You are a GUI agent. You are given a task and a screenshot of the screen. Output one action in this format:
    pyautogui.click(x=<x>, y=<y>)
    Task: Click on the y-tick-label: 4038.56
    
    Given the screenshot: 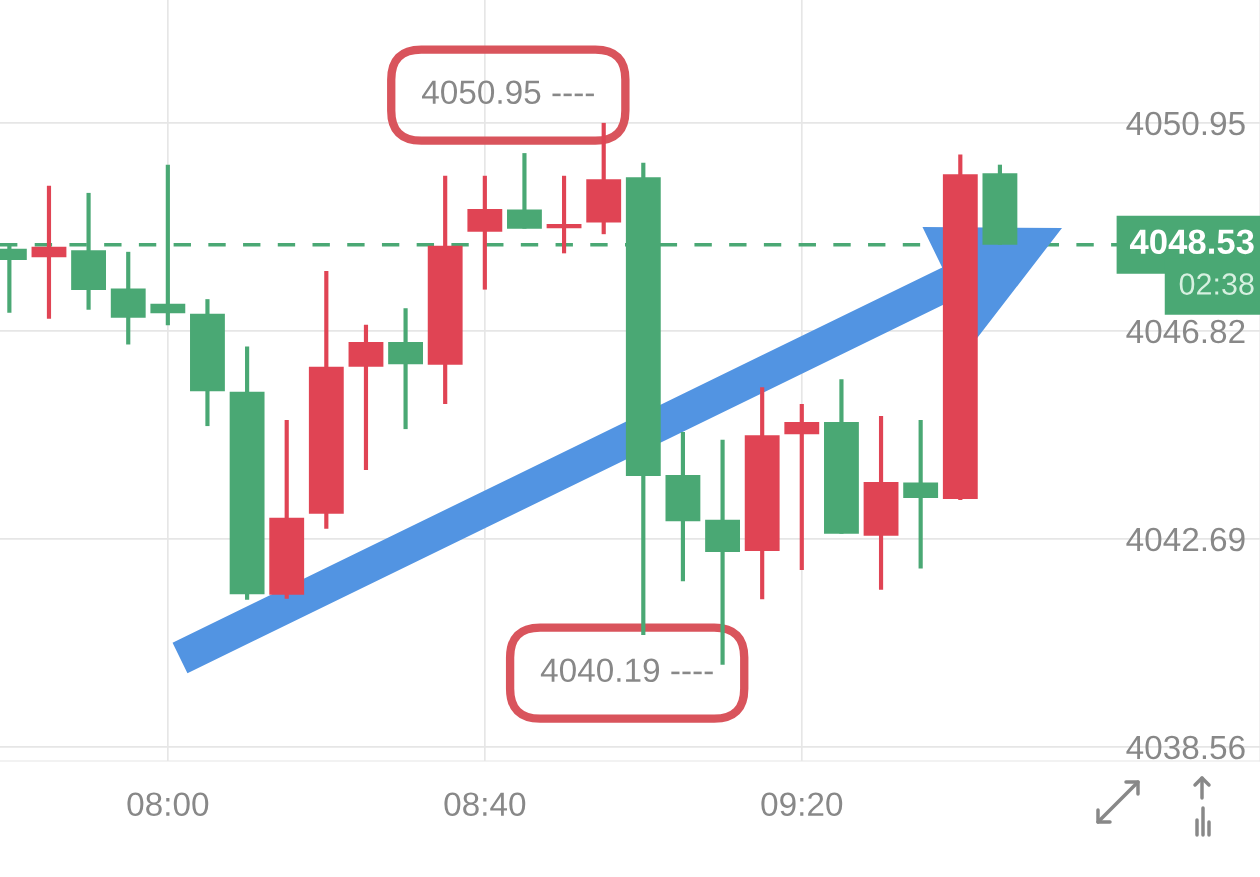 What is the action you would take?
    pyautogui.click(x=1185, y=747)
    